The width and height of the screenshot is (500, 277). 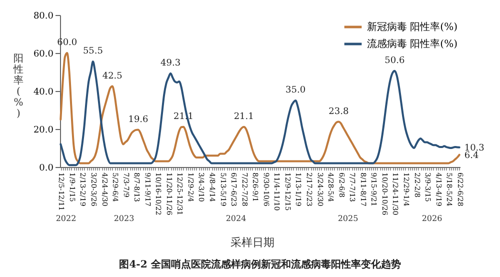 What do you see at coordinates (43, 55) in the screenshot?
I see `y-tick-label: 60.0` at bounding box center [43, 55].